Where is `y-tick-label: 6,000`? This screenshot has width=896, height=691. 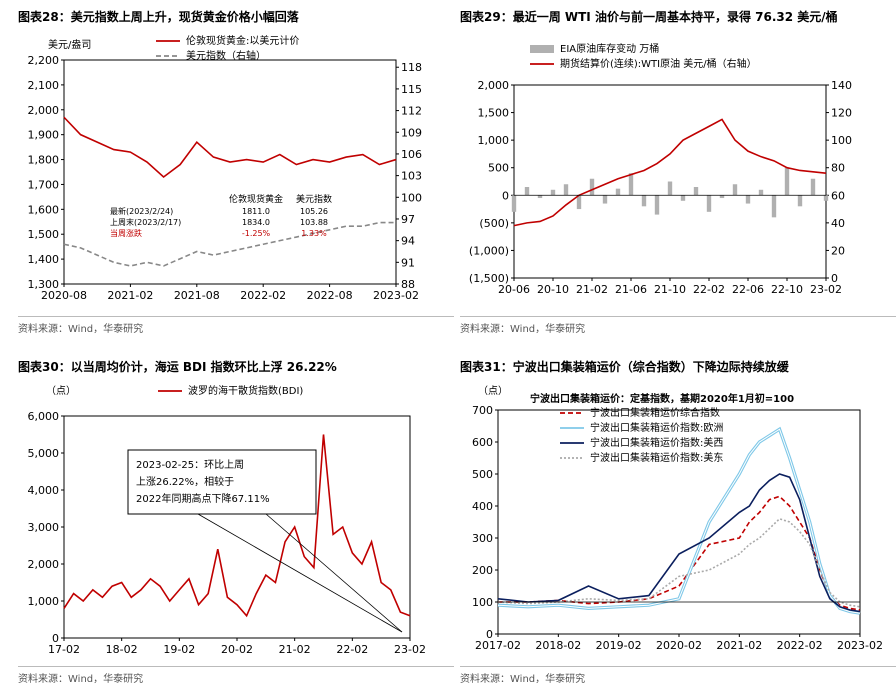
y-tick-label: 6,000 is located at coordinates (44, 416).